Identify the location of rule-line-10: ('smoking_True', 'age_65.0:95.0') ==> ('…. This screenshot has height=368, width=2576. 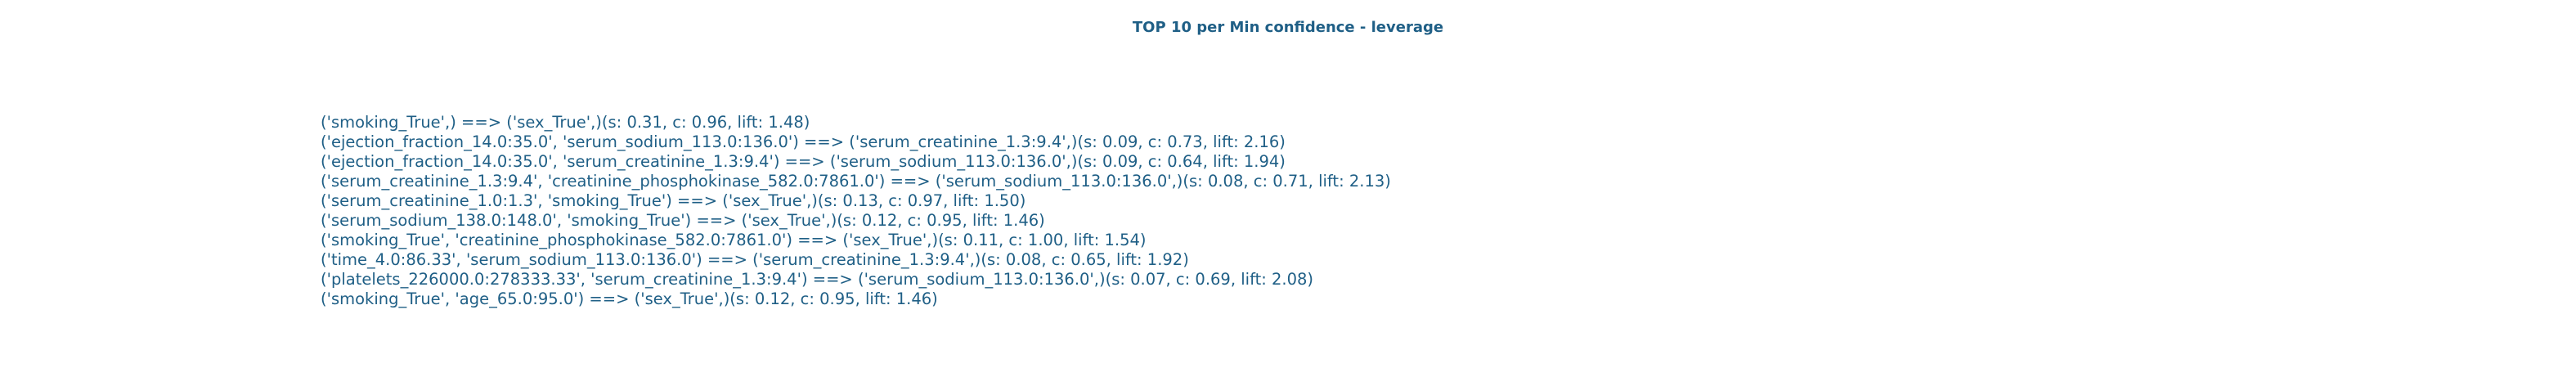
(629, 298).